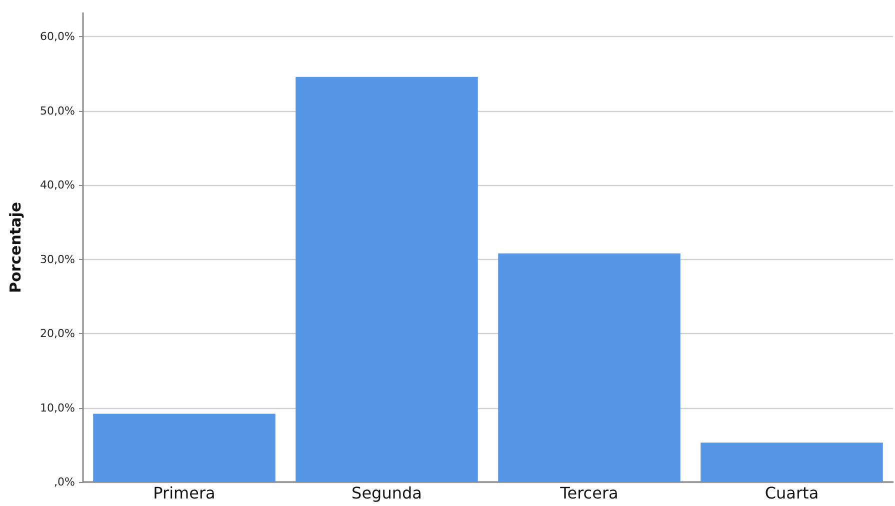  I want to click on y-tick-label: 30,0%, so click(57, 259).